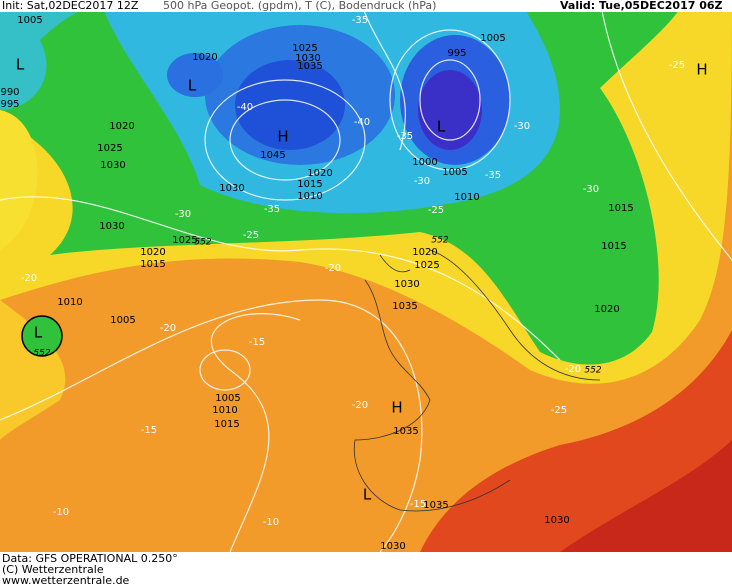 This screenshot has height=587, width=732. What do you see at coordinates (424, 162) in the screenshot?
I see `isobar-label: 1000` at bounding box center [424, 162].